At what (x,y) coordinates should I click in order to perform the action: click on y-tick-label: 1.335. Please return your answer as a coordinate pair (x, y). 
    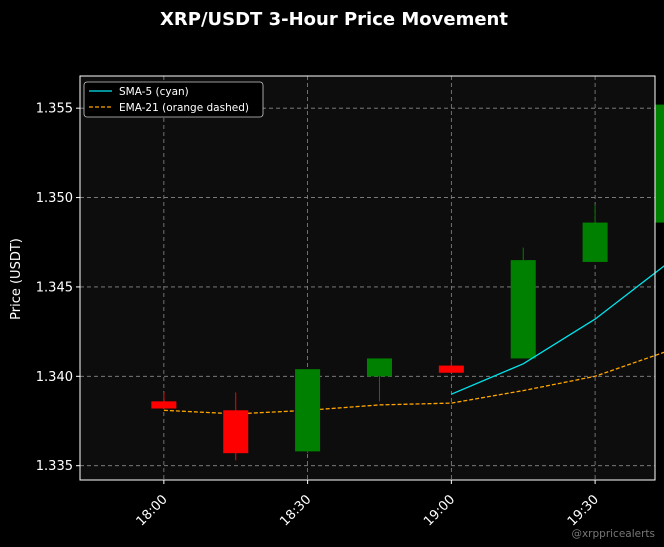
    Looking at the image, I should click on (54, 466).